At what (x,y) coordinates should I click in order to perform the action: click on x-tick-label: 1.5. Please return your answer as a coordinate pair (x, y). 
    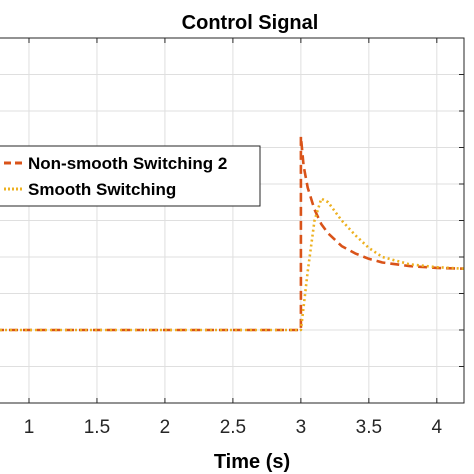
    Looking at the image, I should click on (97, 427).